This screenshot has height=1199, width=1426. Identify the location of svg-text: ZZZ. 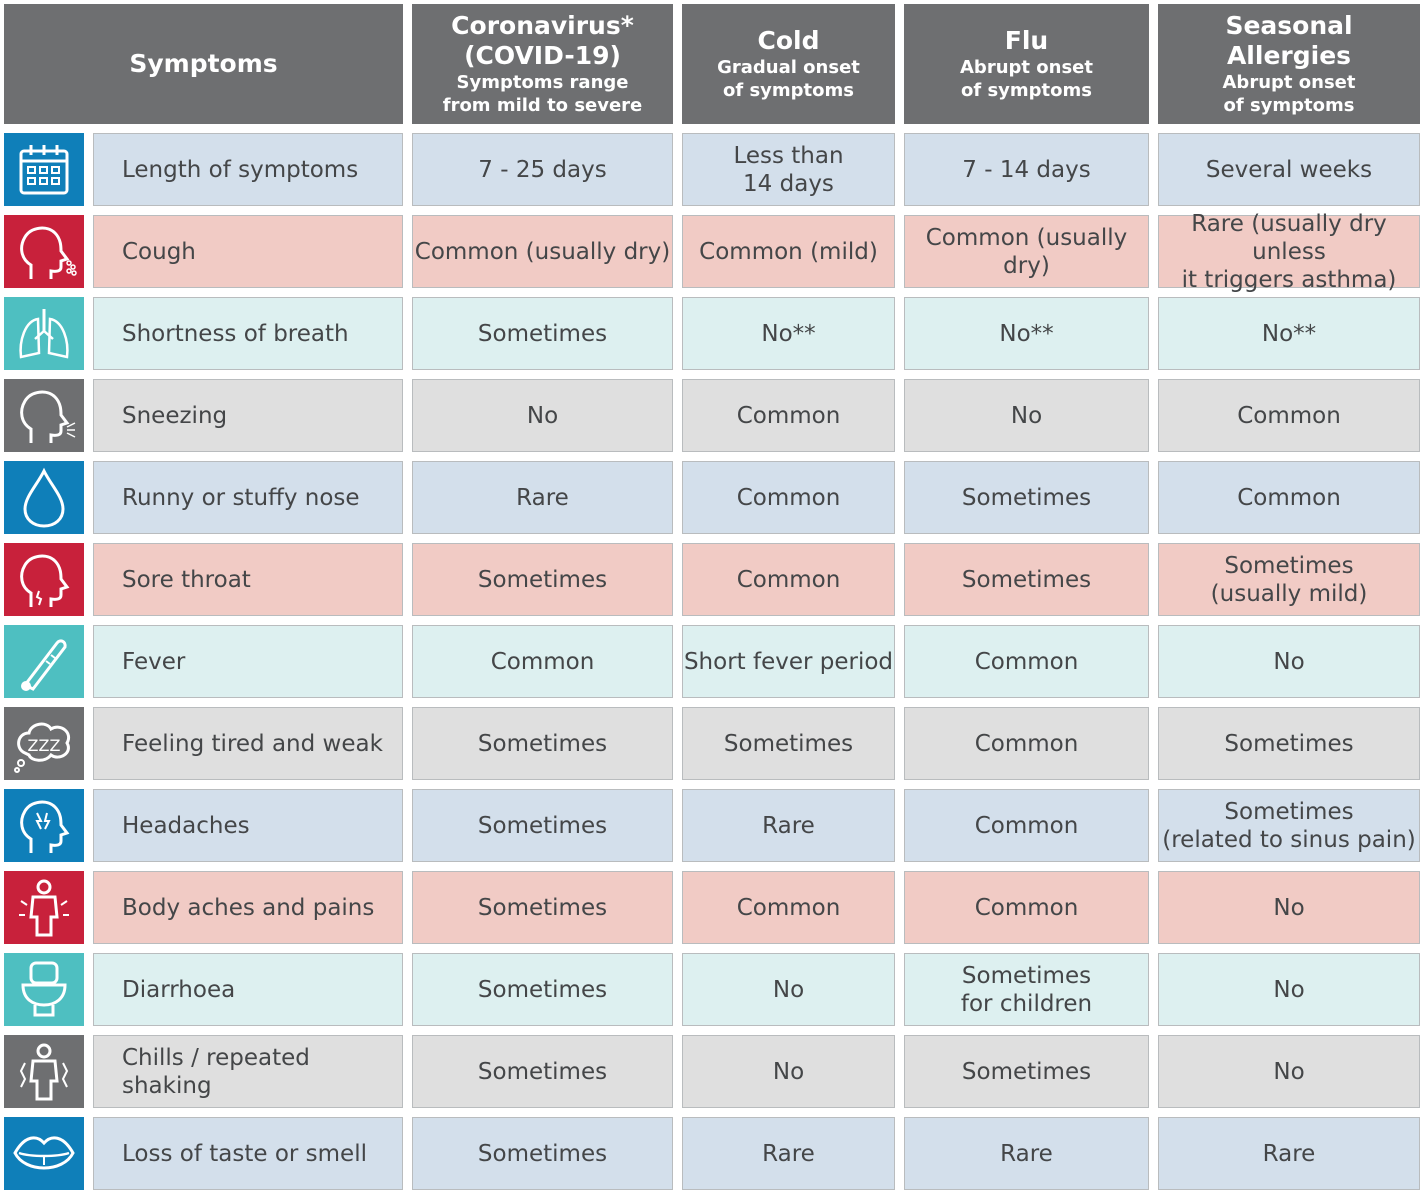
(44, 745).